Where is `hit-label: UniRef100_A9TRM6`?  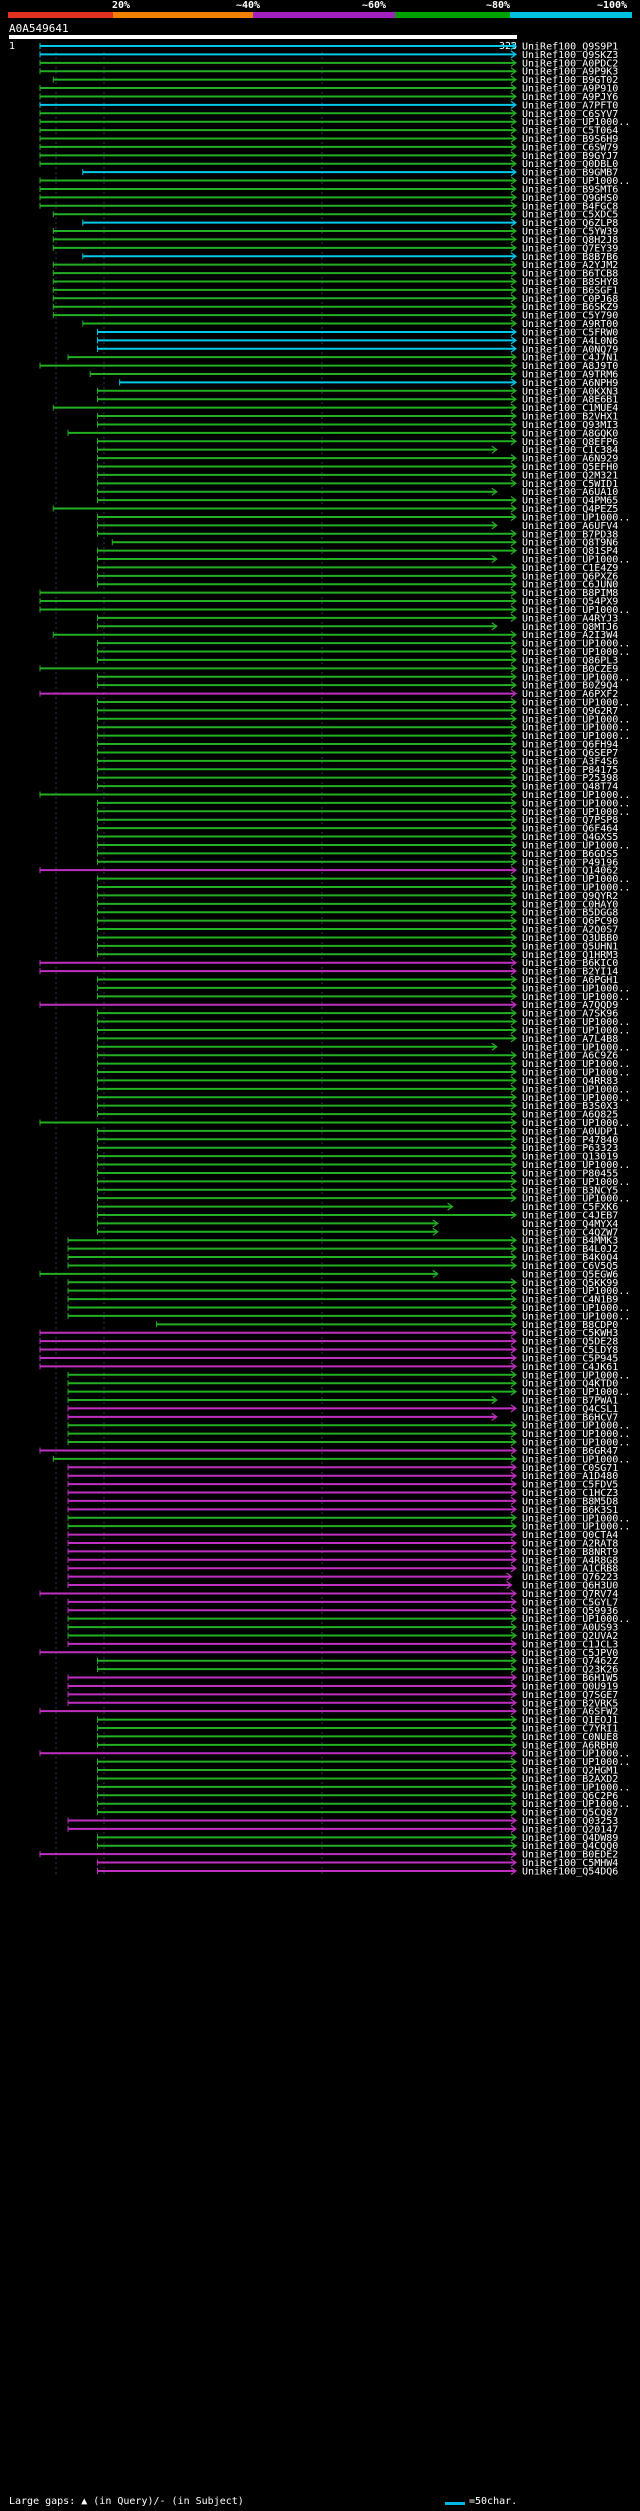 hit-label: UniRef100_A9TRM6 is located at coordinates (570, 374).